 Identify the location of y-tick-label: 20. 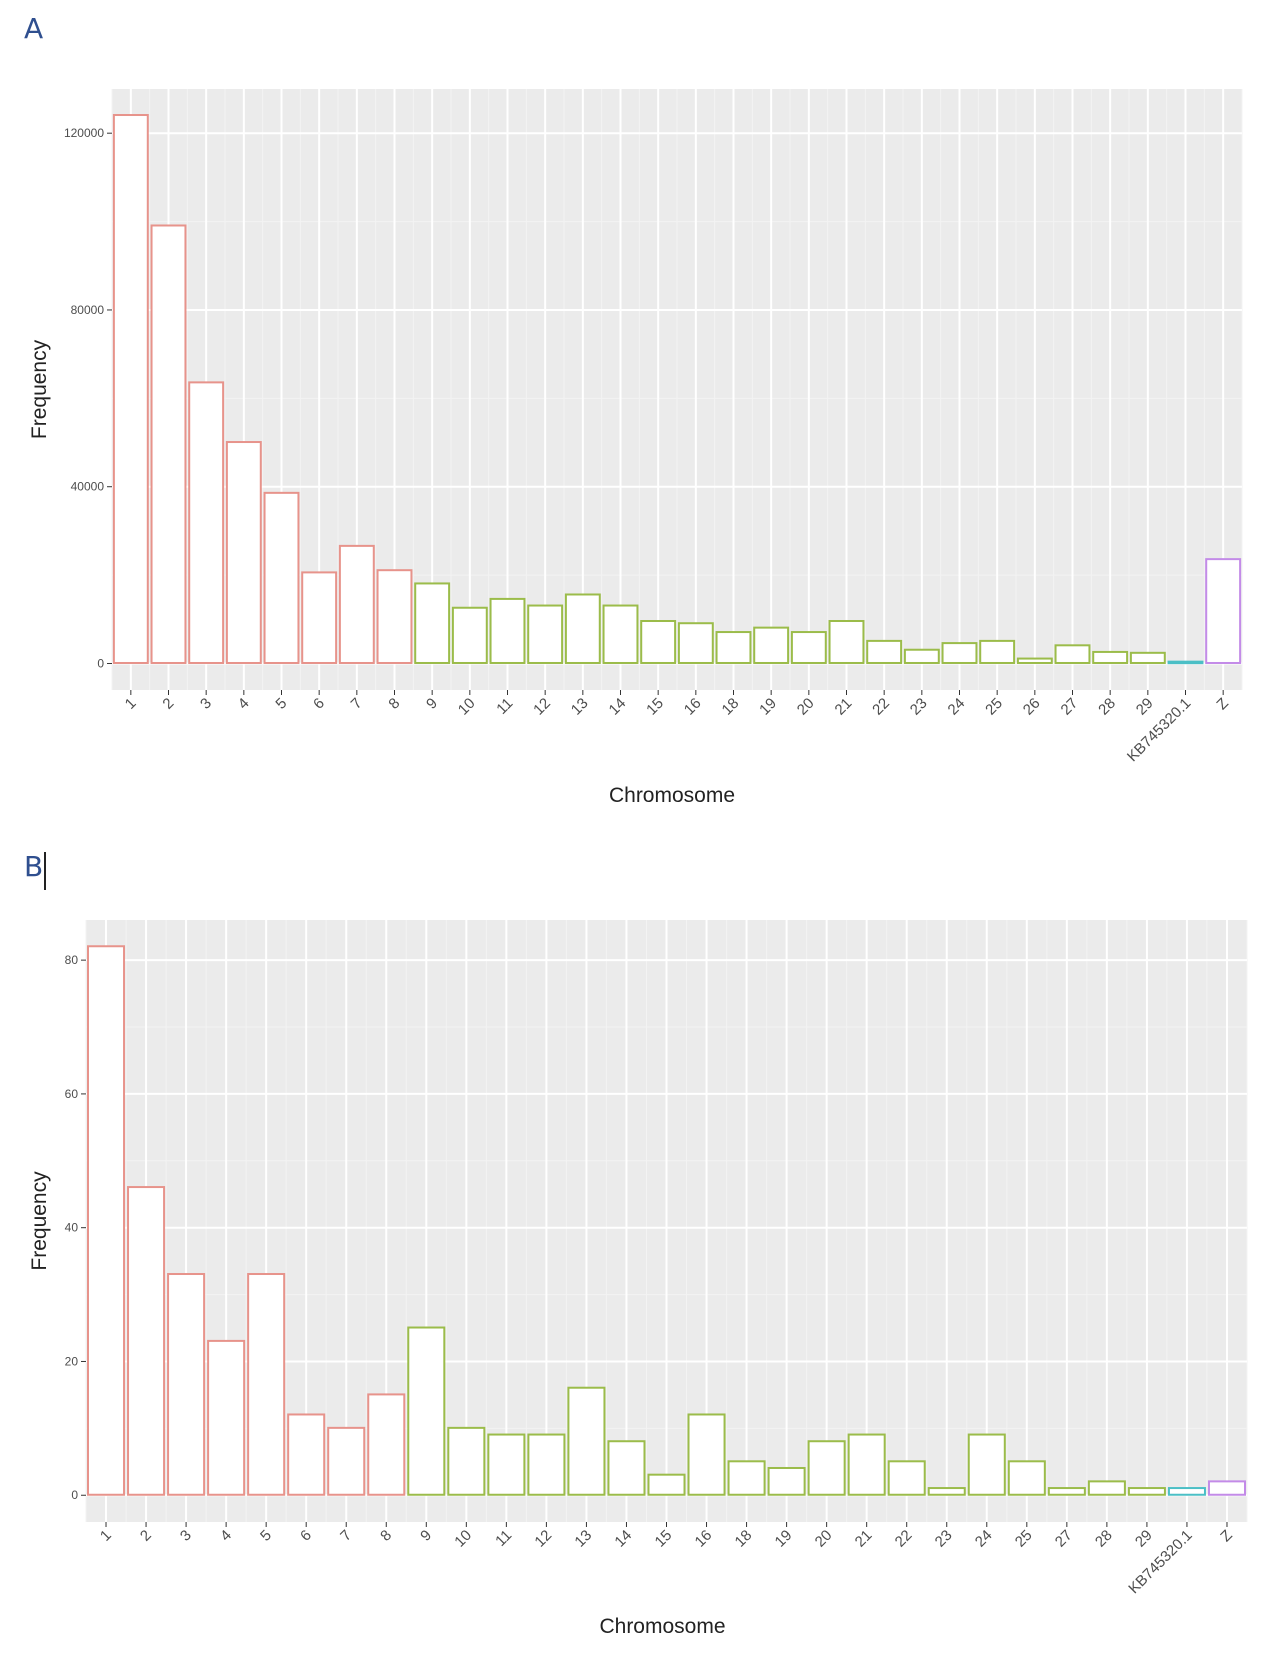
(72, 1361).